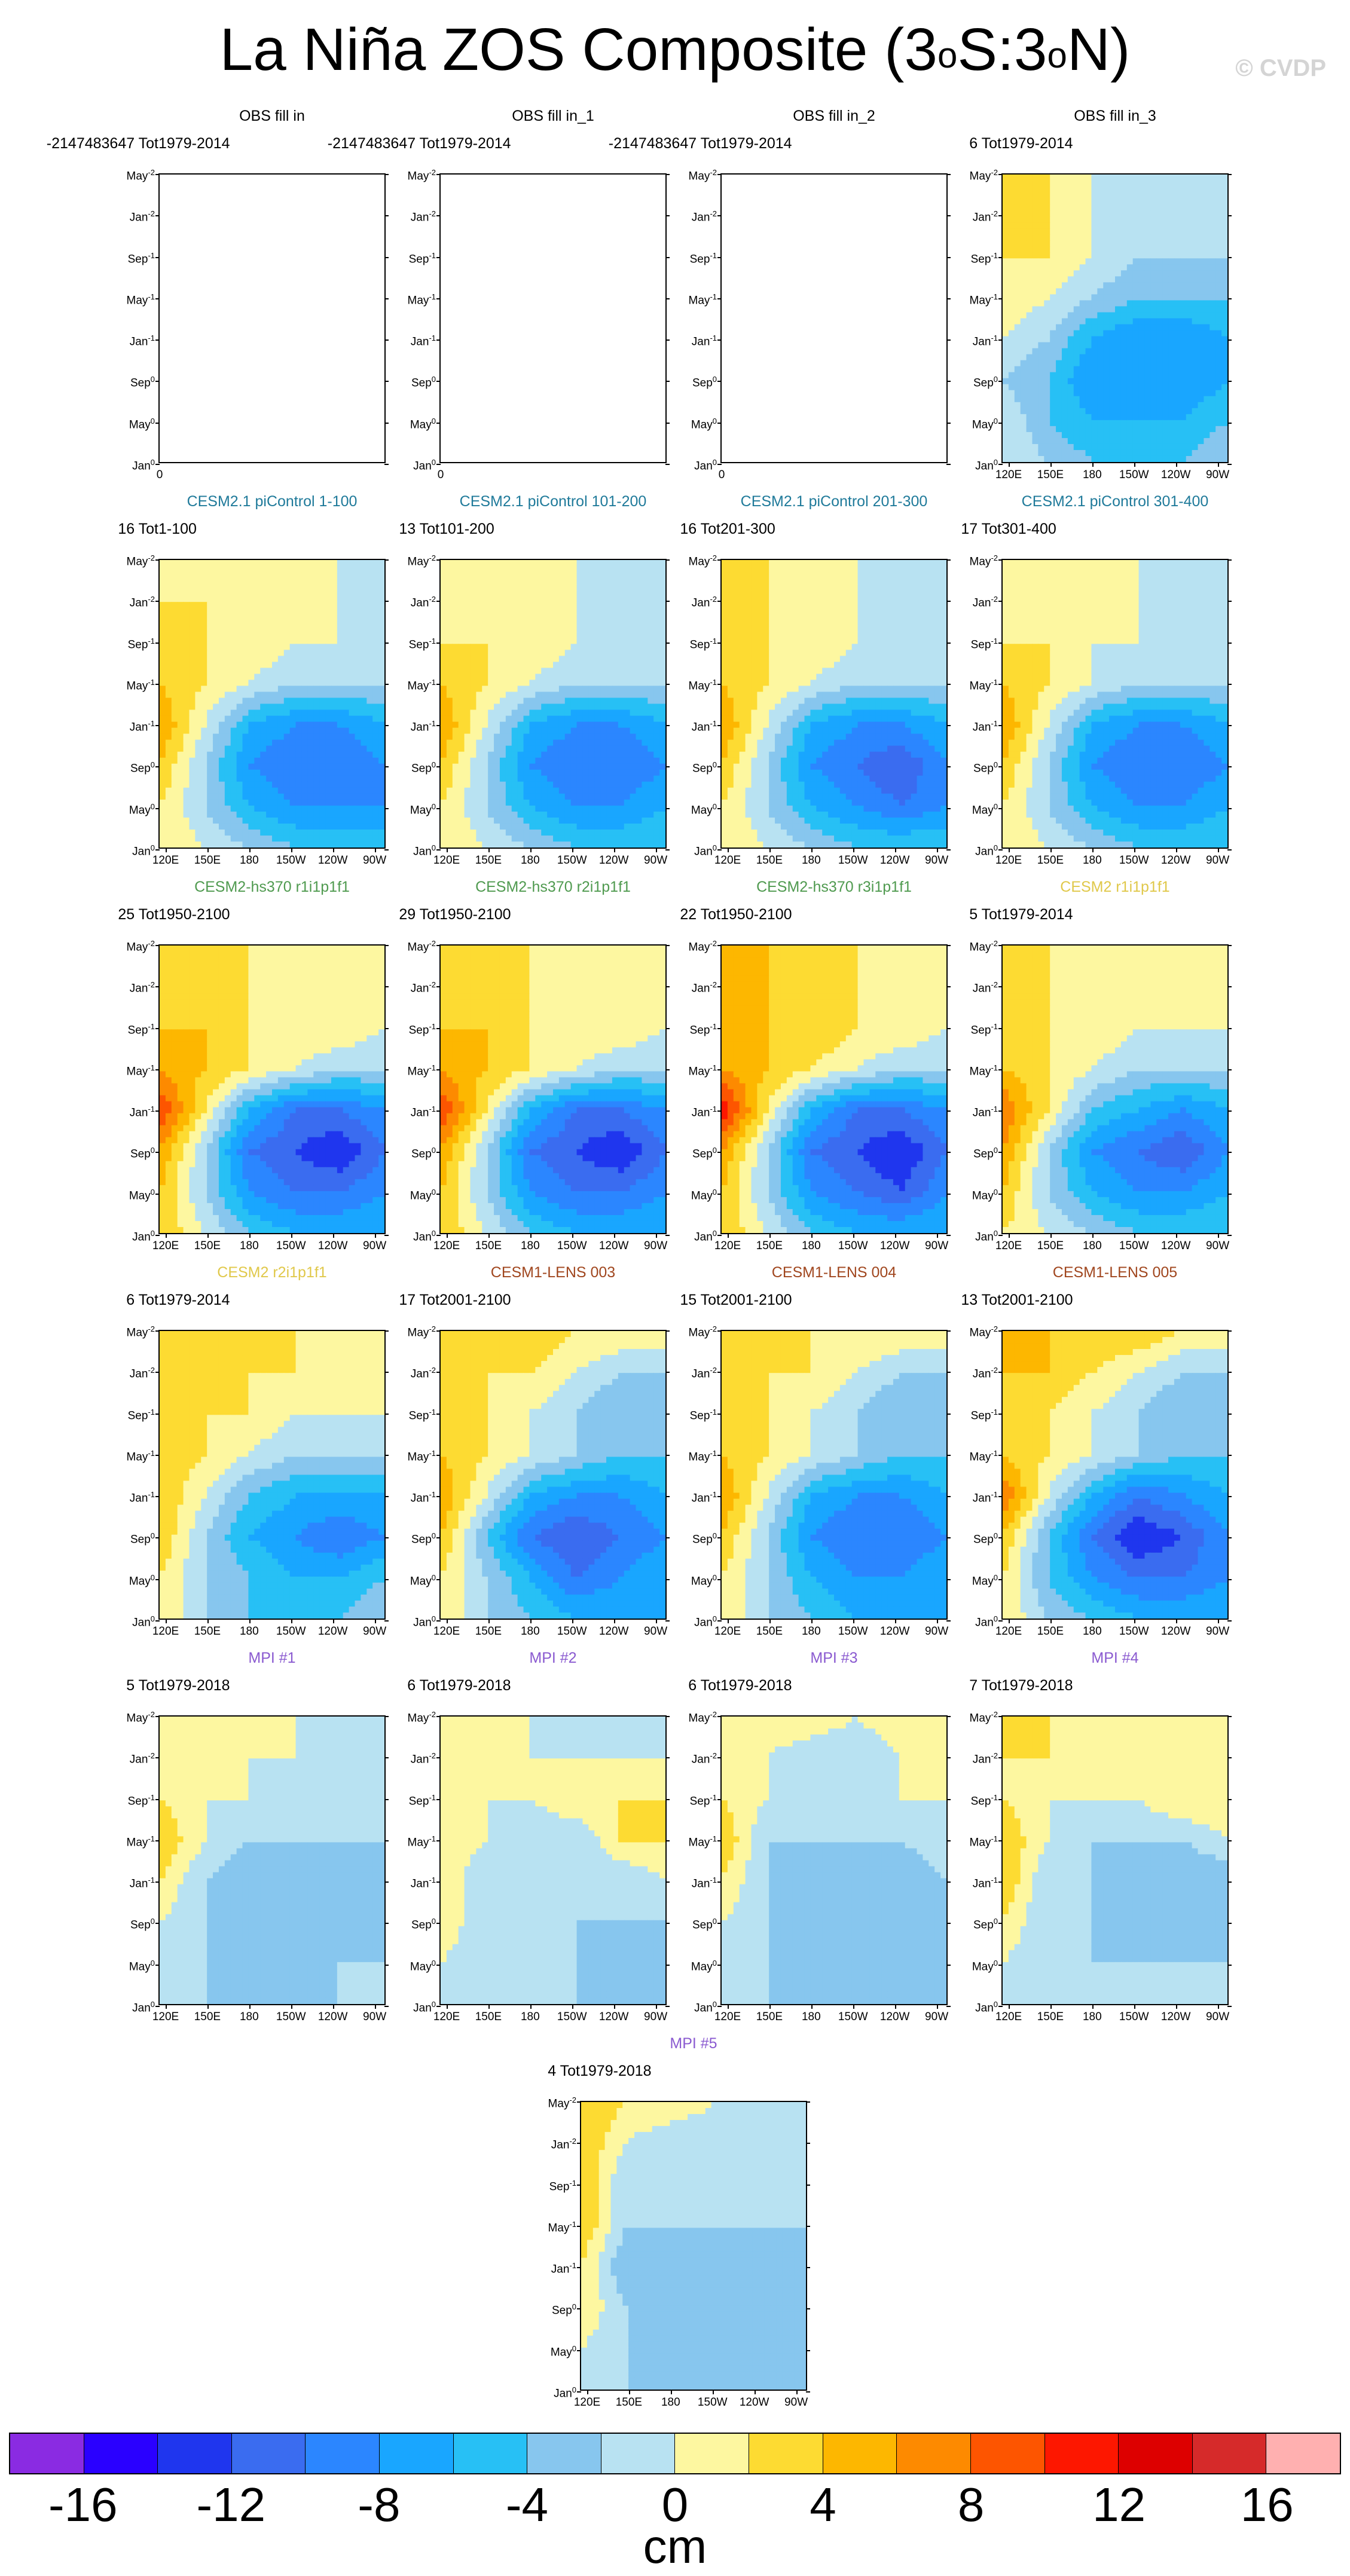 This screenshot has height=2576, width=1350. I want to click on y-tick-month: May, so click(140, 424).